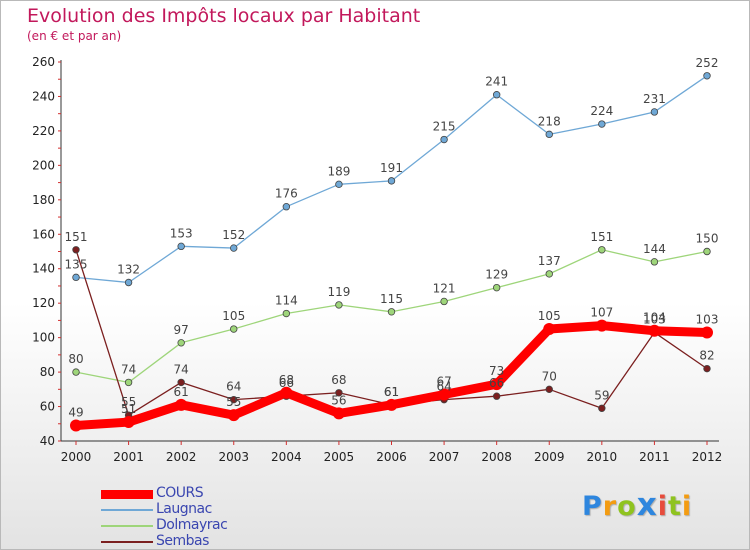  I want to click on chart-subtitle: (en € et par an), so click(74, 36).